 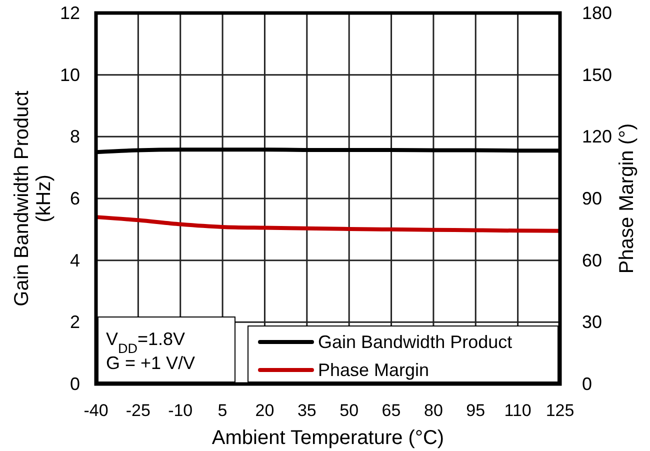 What do you see at coordinates (433, 410) in the screenshot?
I see `x-tick-label: 80` at bounding box center [433, 410].